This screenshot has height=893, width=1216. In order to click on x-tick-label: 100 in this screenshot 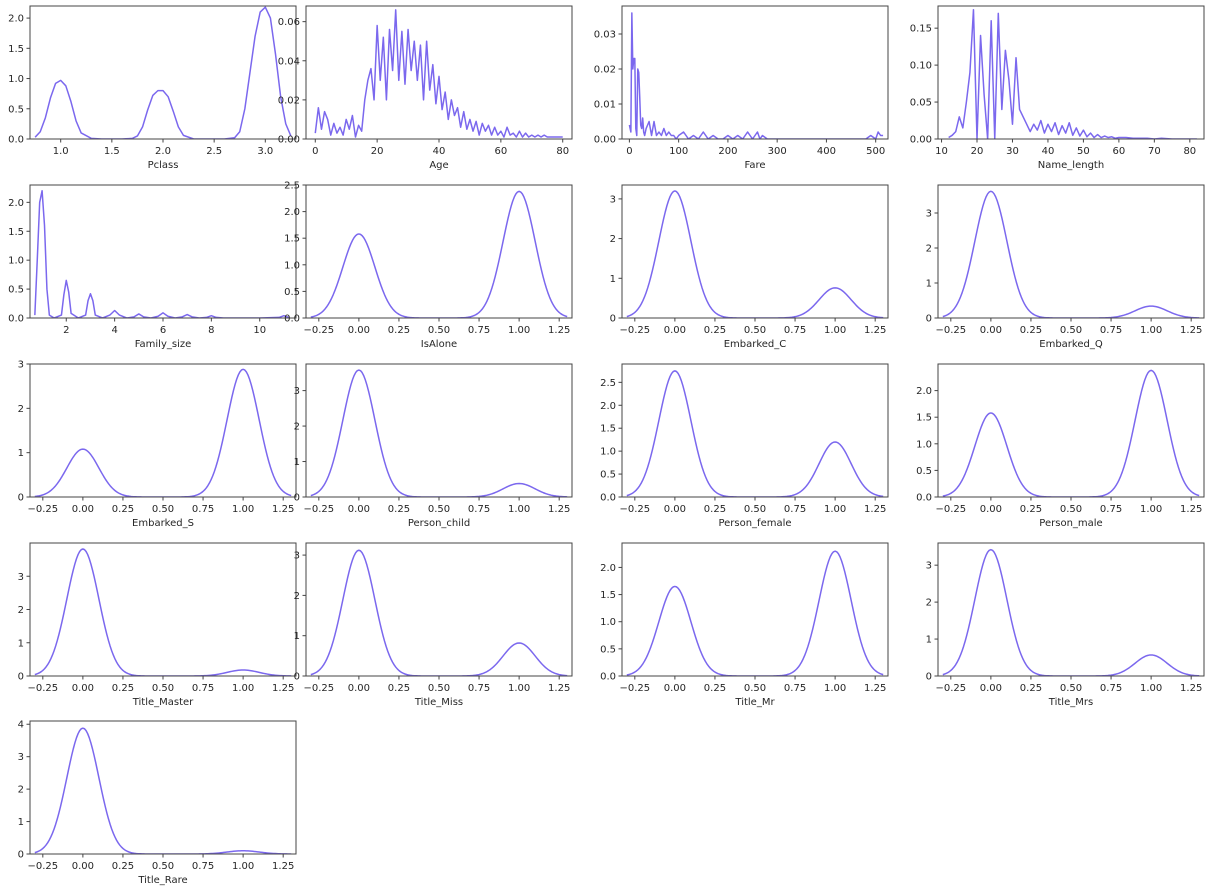, I will do `click(678, 151)`.